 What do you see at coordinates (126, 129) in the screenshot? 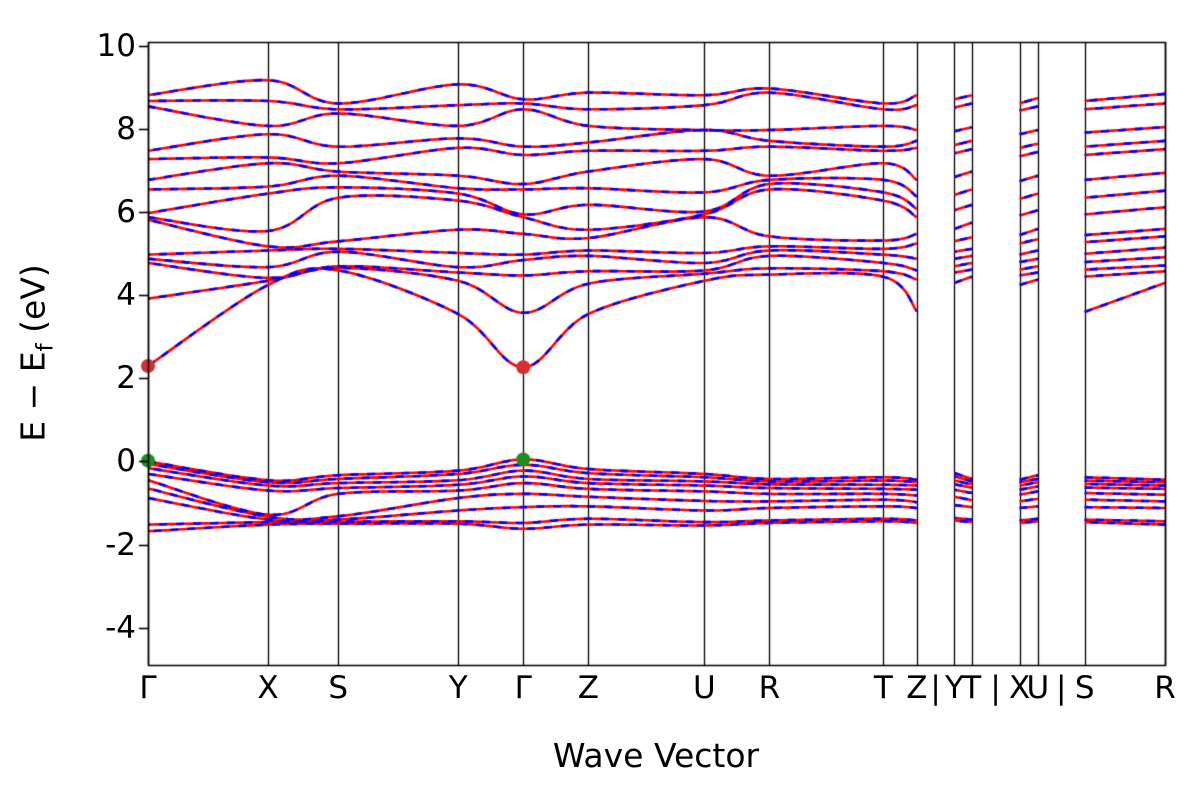
I see `y-tick-label: 8` at bounding box center [126, 129].